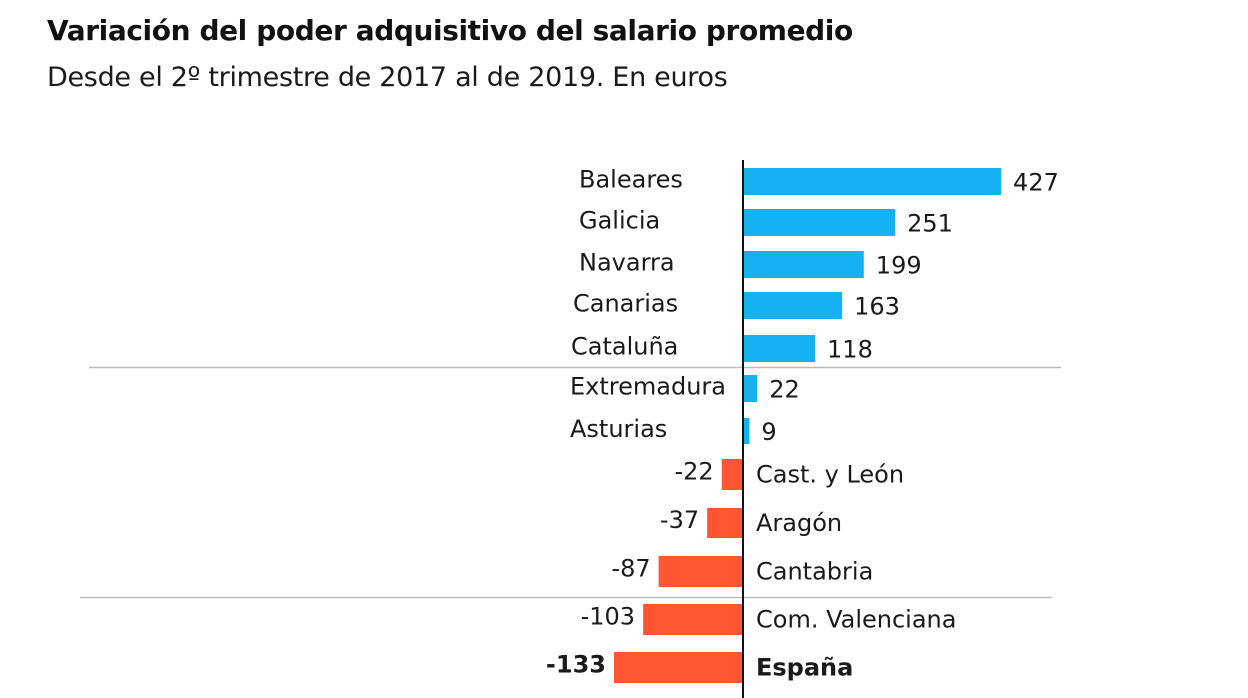  What do you see at coordinates (780, 348) in the screenshot?
I see `bar-cataluna` at bounding box center [780, 348].